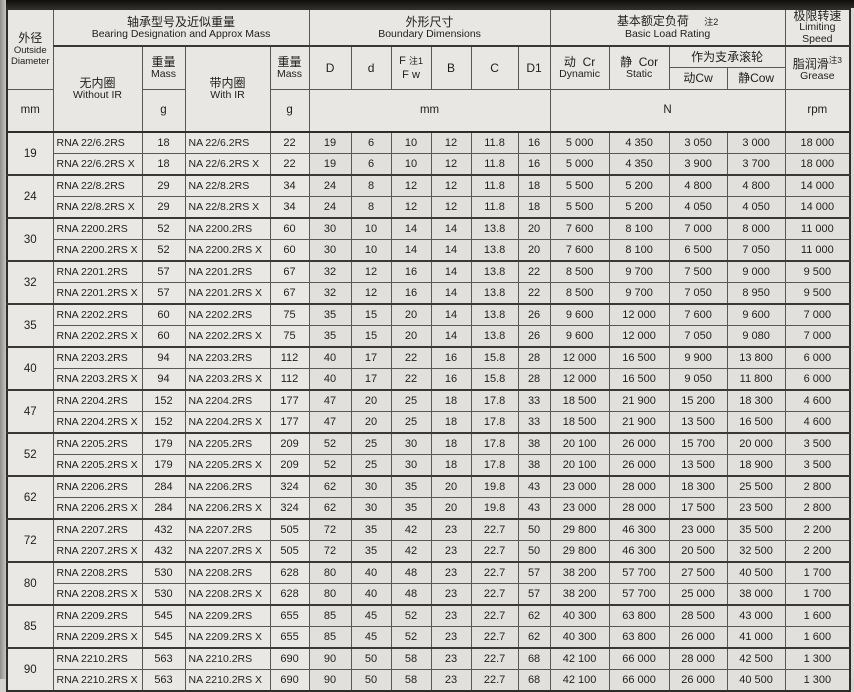  What do you see at coordinates (289, 357) in the screenshot?
I see `mass-with-cell: 112` at bounding box center [289, 357].